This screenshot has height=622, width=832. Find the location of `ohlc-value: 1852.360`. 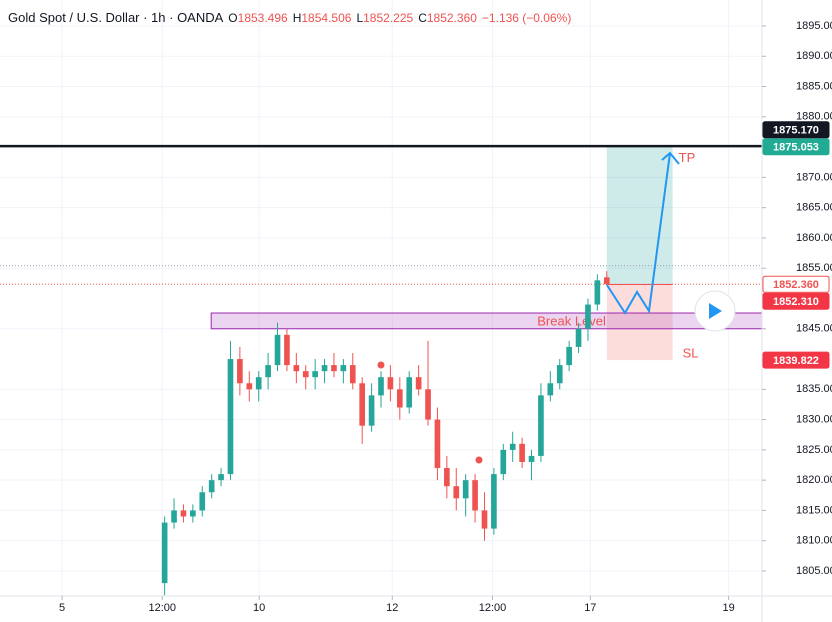

ohlc-value: 1852.360 is located at coordinates (451, 18).